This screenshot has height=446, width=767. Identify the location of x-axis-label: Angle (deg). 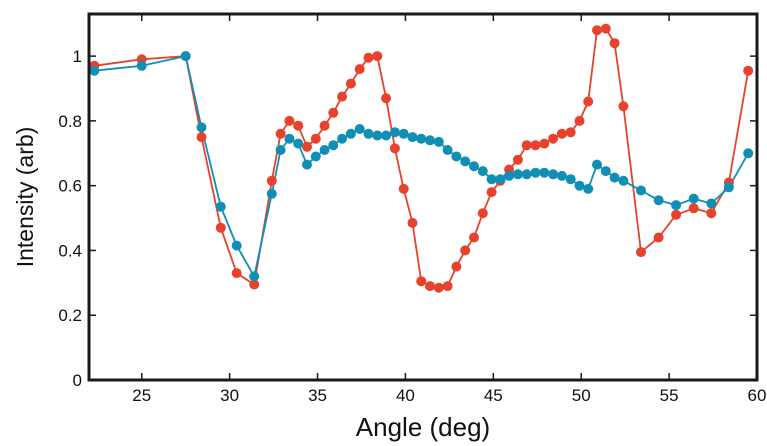
(423, 427).